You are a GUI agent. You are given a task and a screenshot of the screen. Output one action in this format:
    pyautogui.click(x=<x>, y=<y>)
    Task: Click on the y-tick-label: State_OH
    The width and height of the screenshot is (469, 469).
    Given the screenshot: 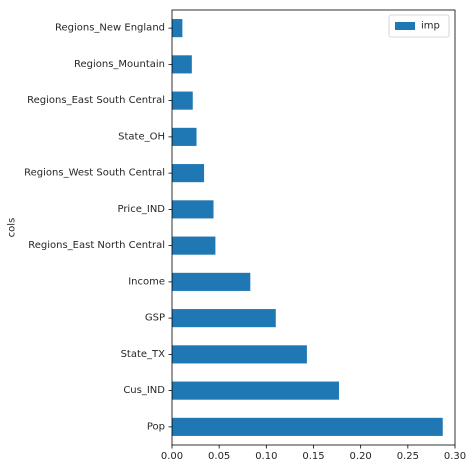 What is the action you would take?
    pyautogui.click(x=141, y=136)
    